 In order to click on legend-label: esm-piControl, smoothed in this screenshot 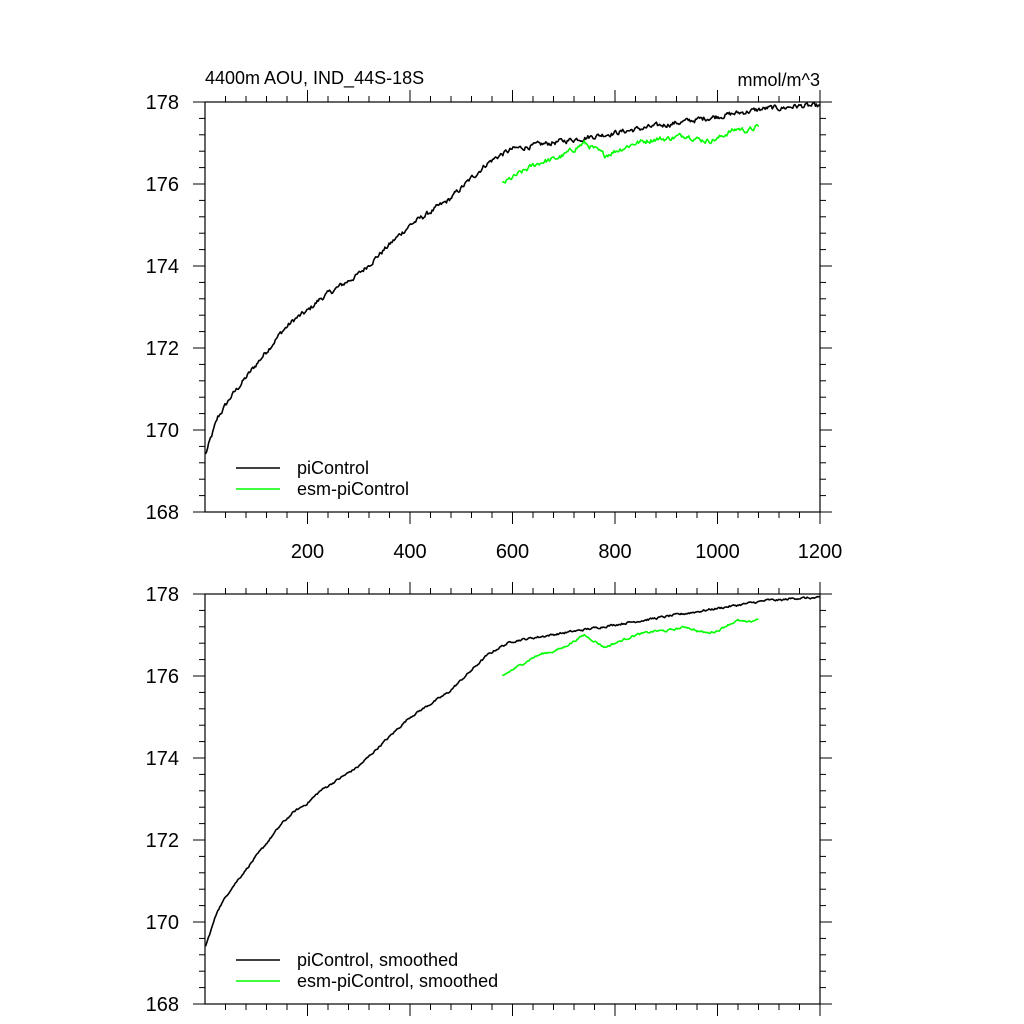, I will do `click(397, 981)`.